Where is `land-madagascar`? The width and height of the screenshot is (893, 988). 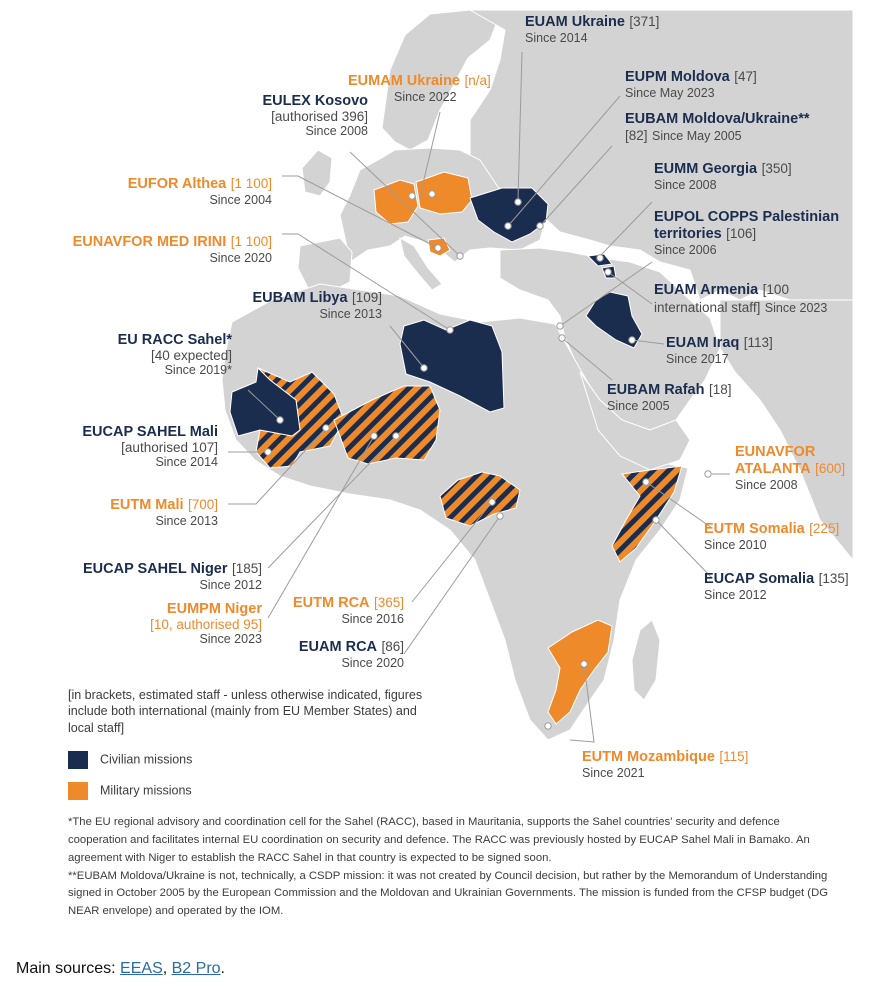
land-madagascar is located at coordinates (646, 660).